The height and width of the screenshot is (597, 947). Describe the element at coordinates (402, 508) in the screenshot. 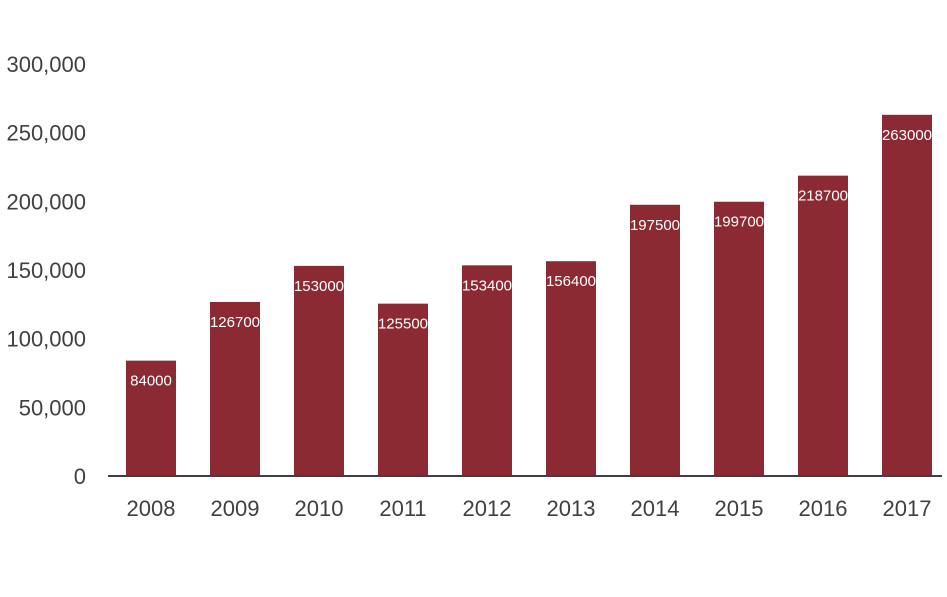

I see `x-tick-label: 2011` at that location.